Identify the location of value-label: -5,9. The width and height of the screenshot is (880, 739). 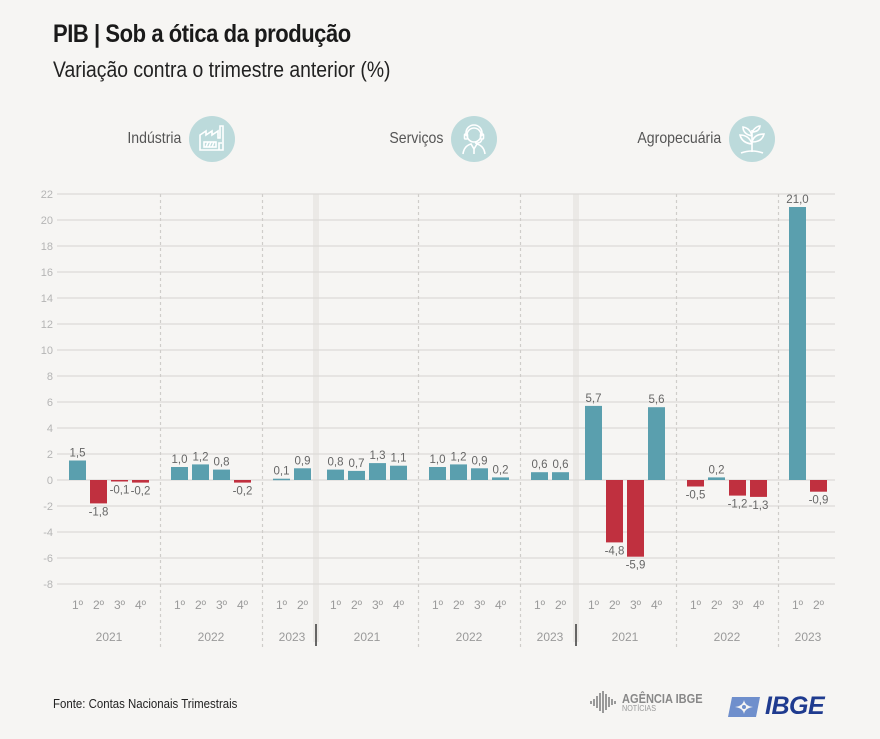
(636, 566).